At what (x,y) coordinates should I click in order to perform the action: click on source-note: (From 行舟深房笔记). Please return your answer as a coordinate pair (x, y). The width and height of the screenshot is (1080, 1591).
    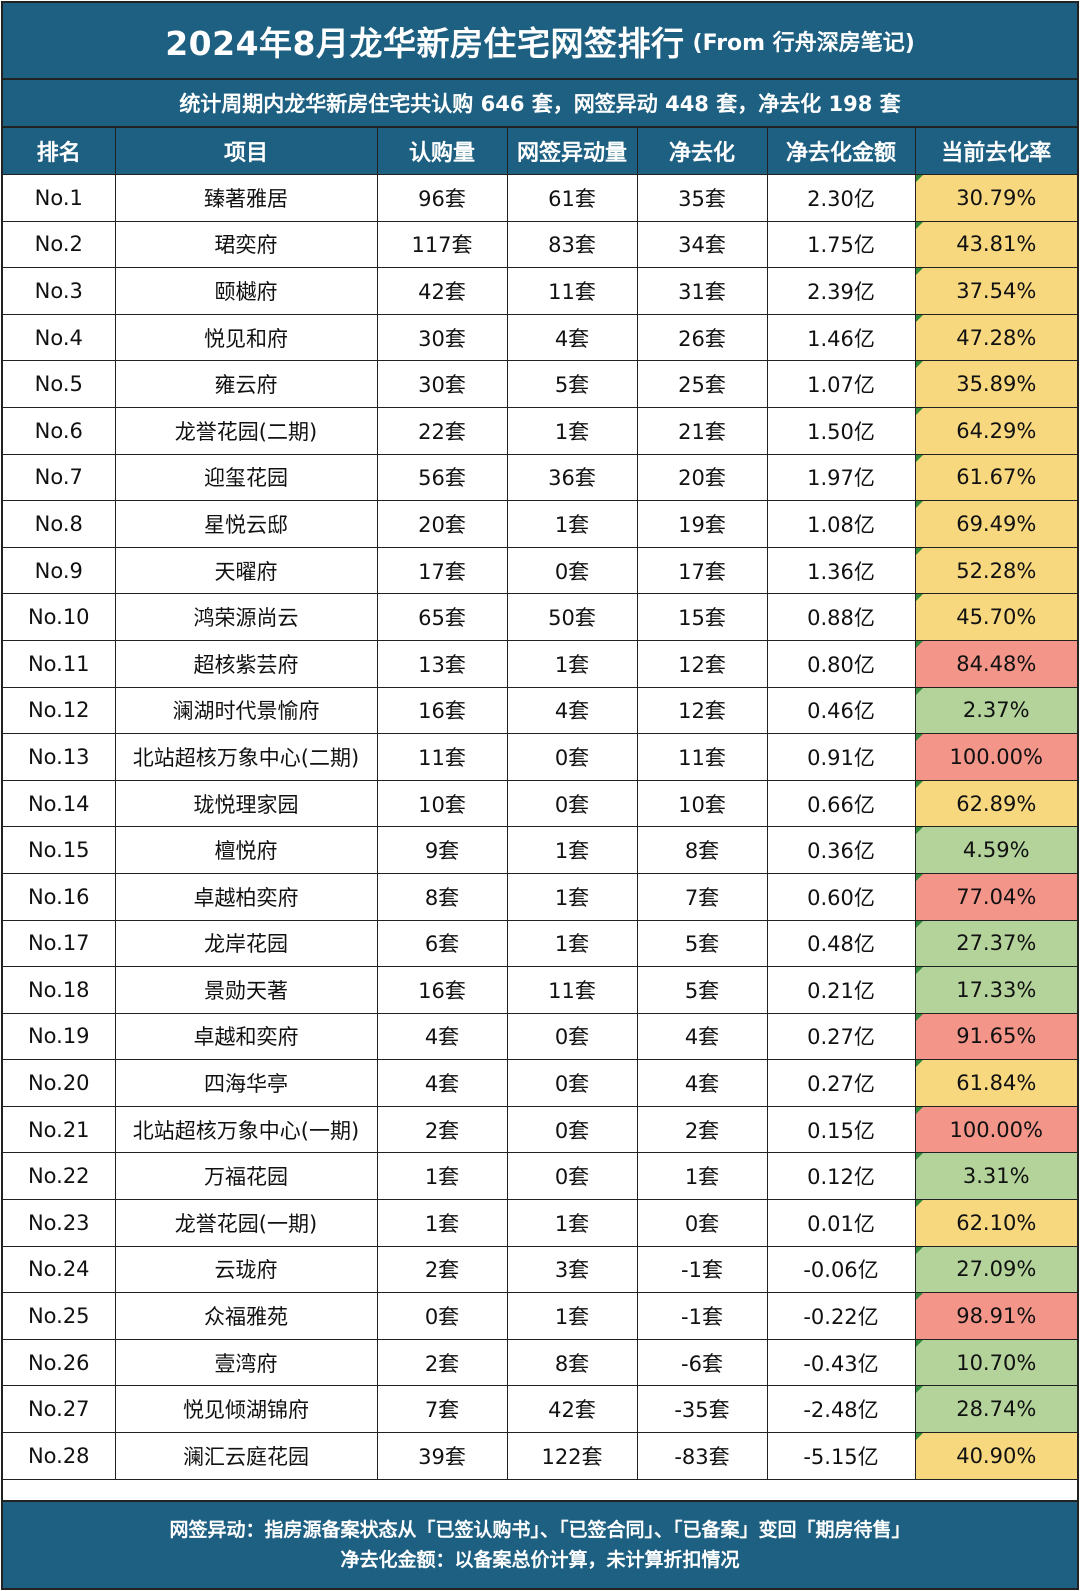
    Looking at the image, I should click on (803, 43).